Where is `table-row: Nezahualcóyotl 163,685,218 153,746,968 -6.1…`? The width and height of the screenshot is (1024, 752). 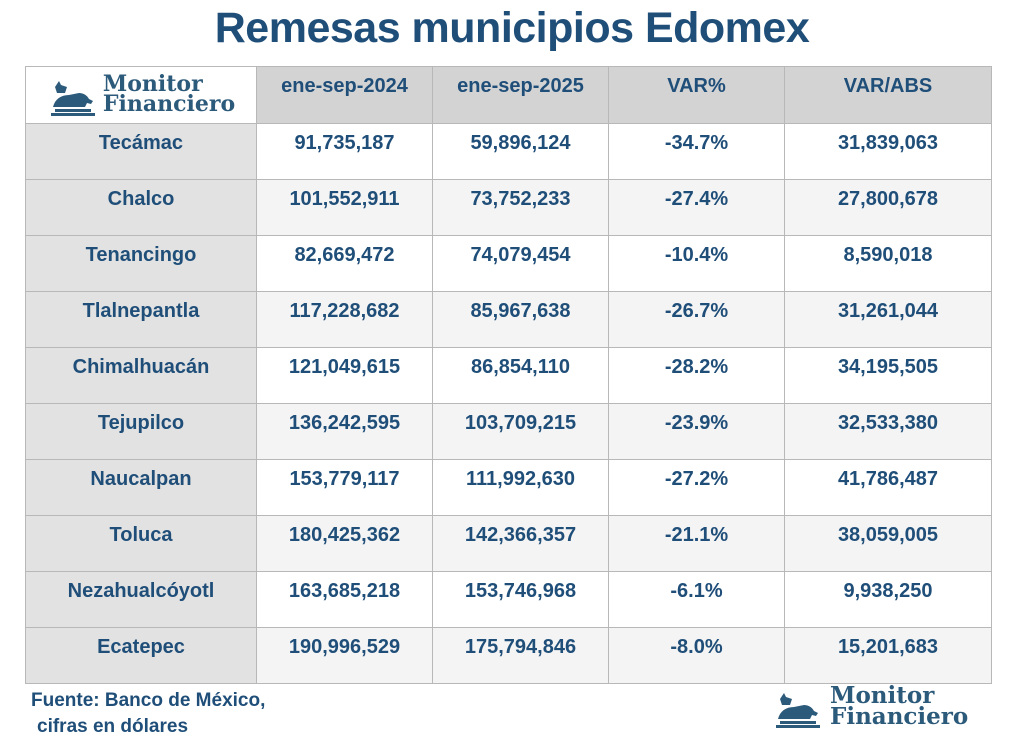 table-row: Nezahualcóyotl 163,685,218 153,746,968 -6.1… is located at coordinates (508, 599).